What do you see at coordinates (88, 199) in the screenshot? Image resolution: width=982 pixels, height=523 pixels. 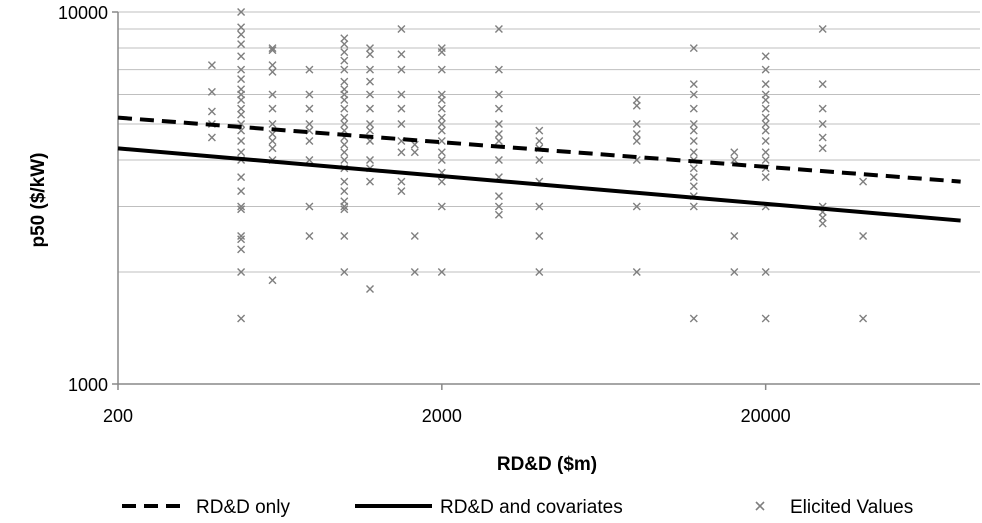 I see `y-ticks: 1000 10000` at bounding box center [88, 199].